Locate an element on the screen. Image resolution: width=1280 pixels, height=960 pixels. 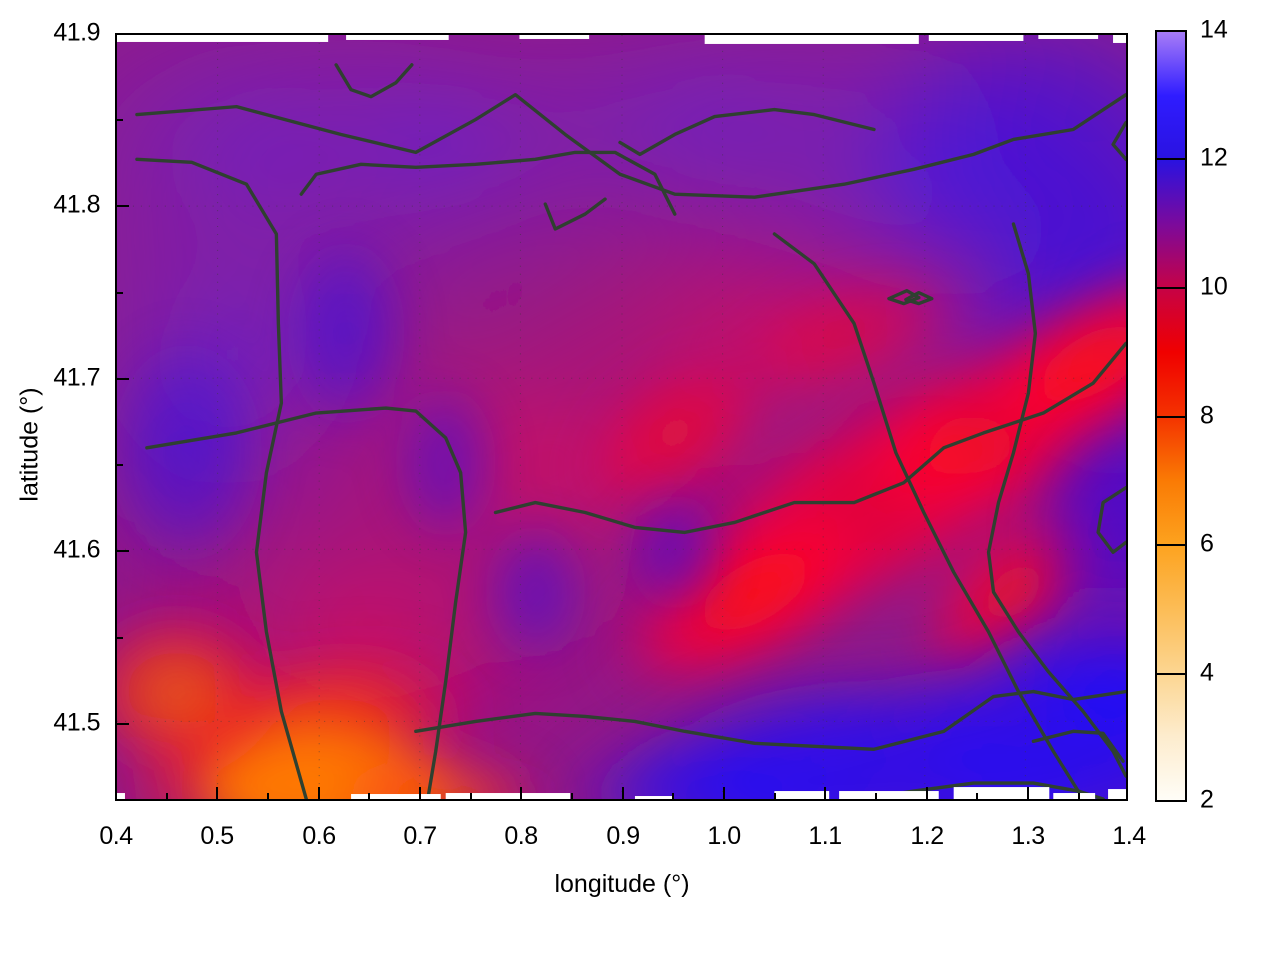
xtick-label-0.7: 0.7 is located at coordinates (420, 836).